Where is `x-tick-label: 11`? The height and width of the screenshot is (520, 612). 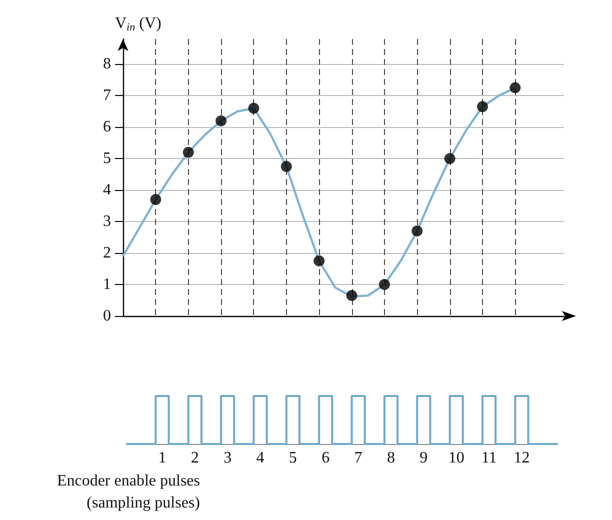 x-tick-label: 11 is located at coordinates (489, 458).